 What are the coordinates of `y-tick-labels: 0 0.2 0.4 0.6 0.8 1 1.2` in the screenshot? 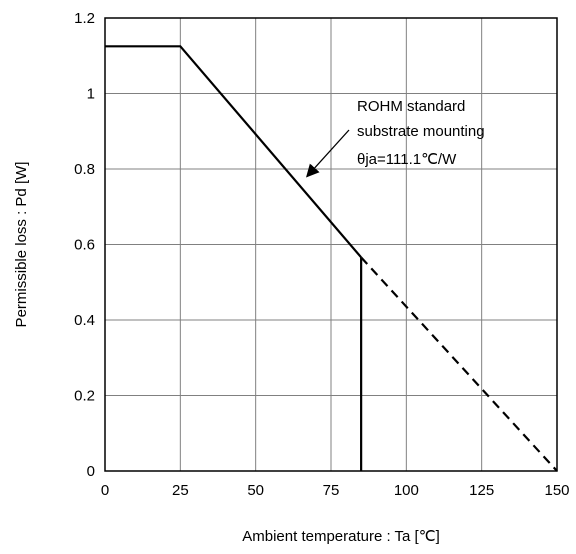 It's located at (84, 245).